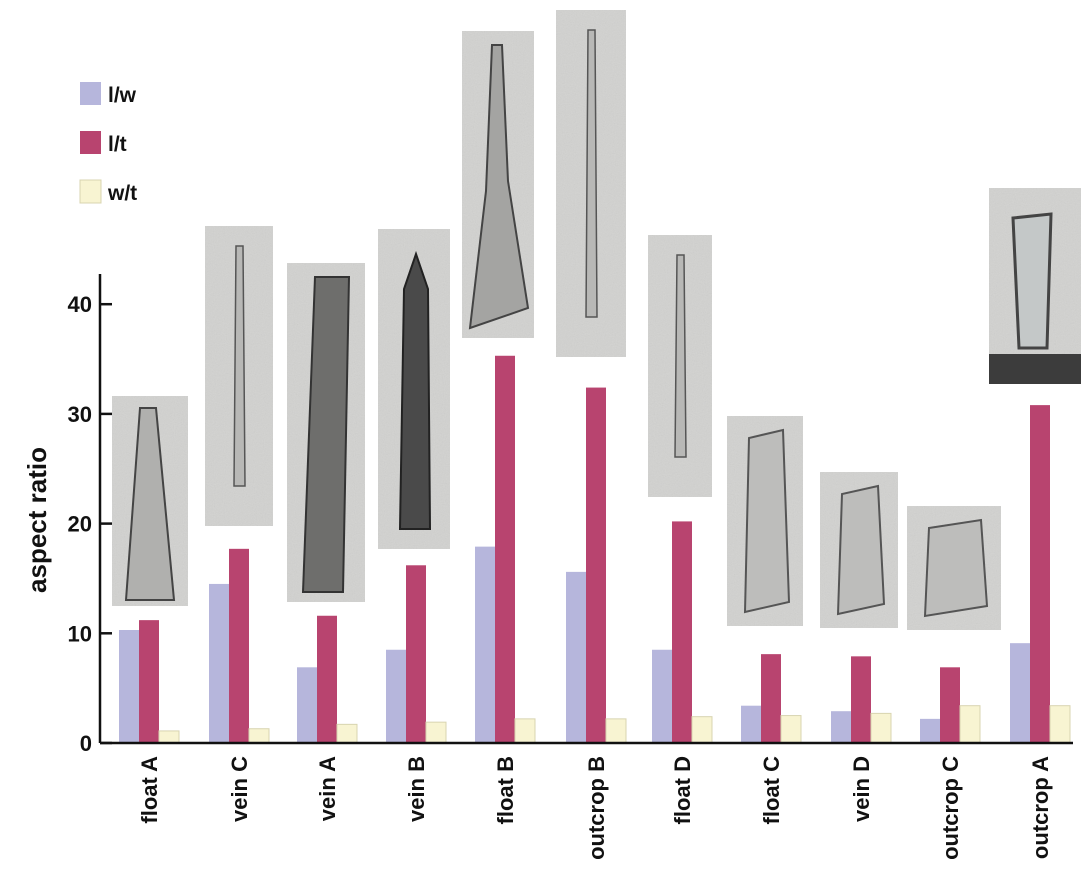  What do you see at coordinates (80, 414) in the screenshot?
I see `y-tick-label: 30` at bounding box center [80, 414].